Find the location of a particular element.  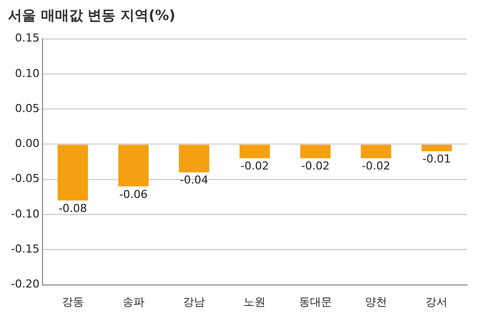

data-label: -0.04 is located at coordinates (194, 180).